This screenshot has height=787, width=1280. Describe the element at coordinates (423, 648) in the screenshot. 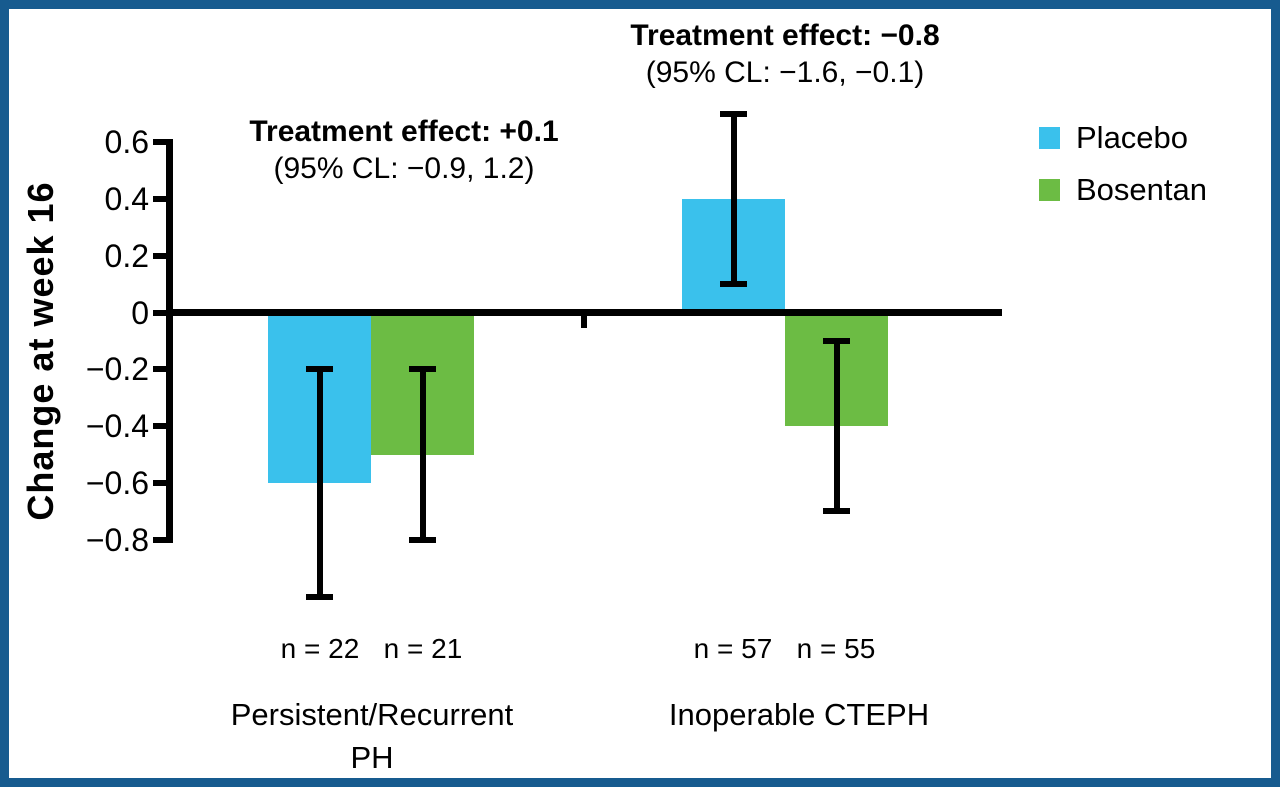

I see `n-label-group1-bosentan: n = 21` at that location.